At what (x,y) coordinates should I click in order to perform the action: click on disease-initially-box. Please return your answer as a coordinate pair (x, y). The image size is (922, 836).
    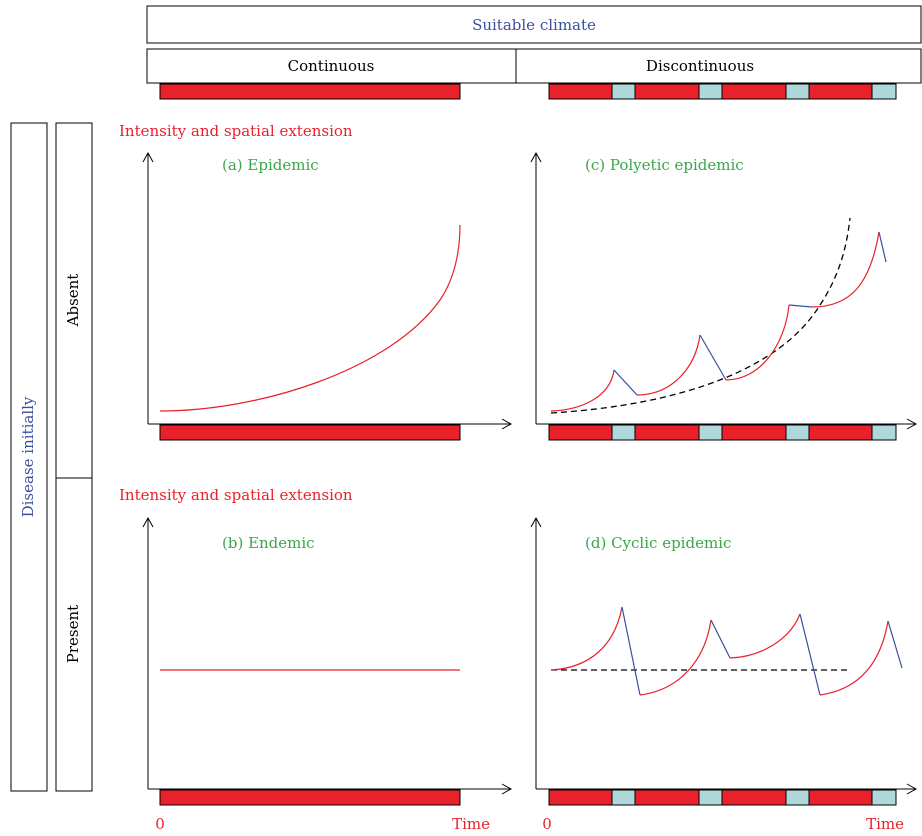
    Looking at the image, I should click on (29, 457).